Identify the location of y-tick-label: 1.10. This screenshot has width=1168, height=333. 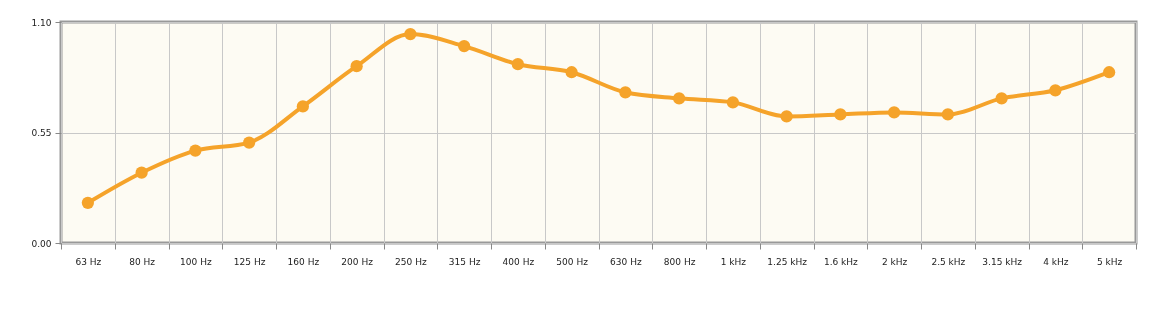
(41, 22).